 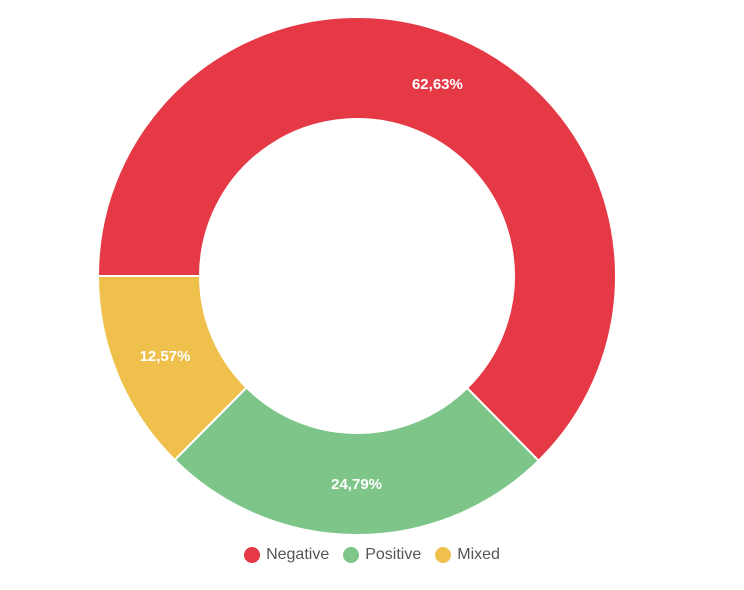 I want to click on legend-item-positive: Positive, so click(x=382, y=555).